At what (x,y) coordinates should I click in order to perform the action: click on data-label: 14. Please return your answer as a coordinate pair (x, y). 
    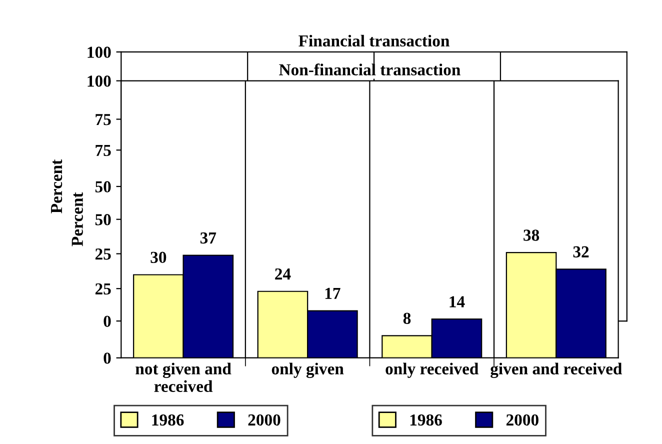
    Looking at the image, I should click on (457, 302).